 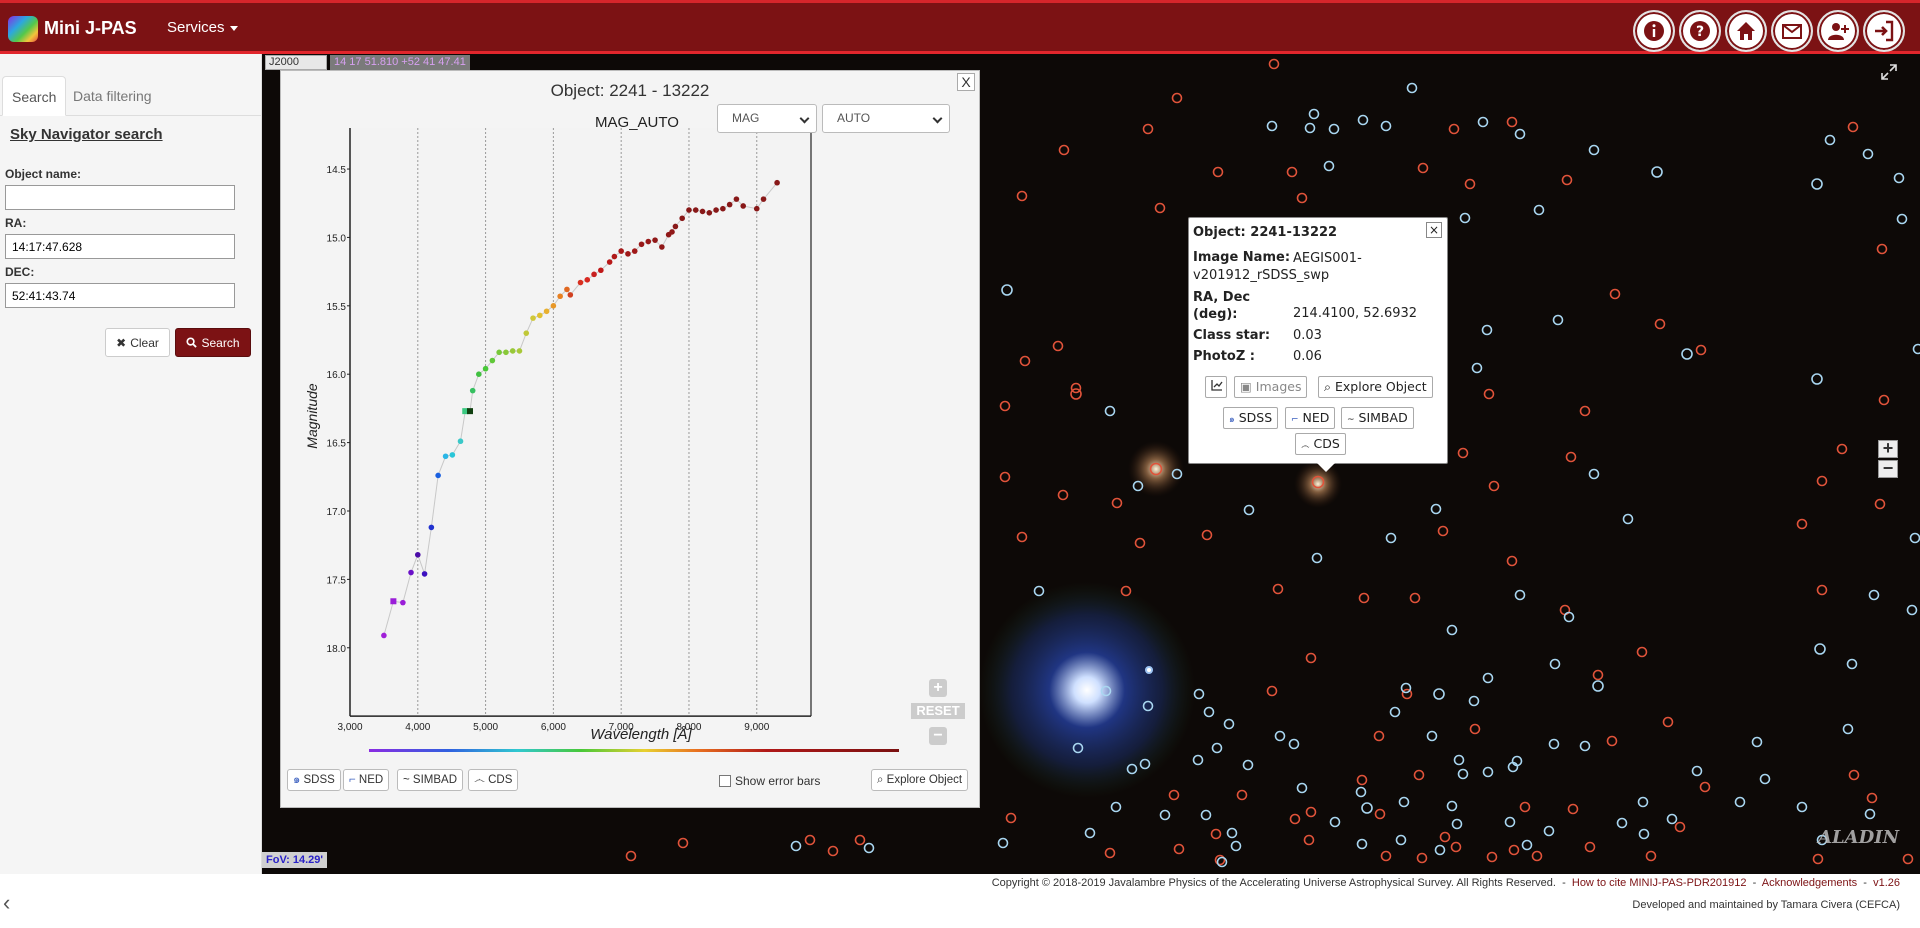 What do you see at coordinates (1809, 883) in the screenshot?
I see `acknowledgements-link: Acknowledgements` at bounding box center [1809, 883].